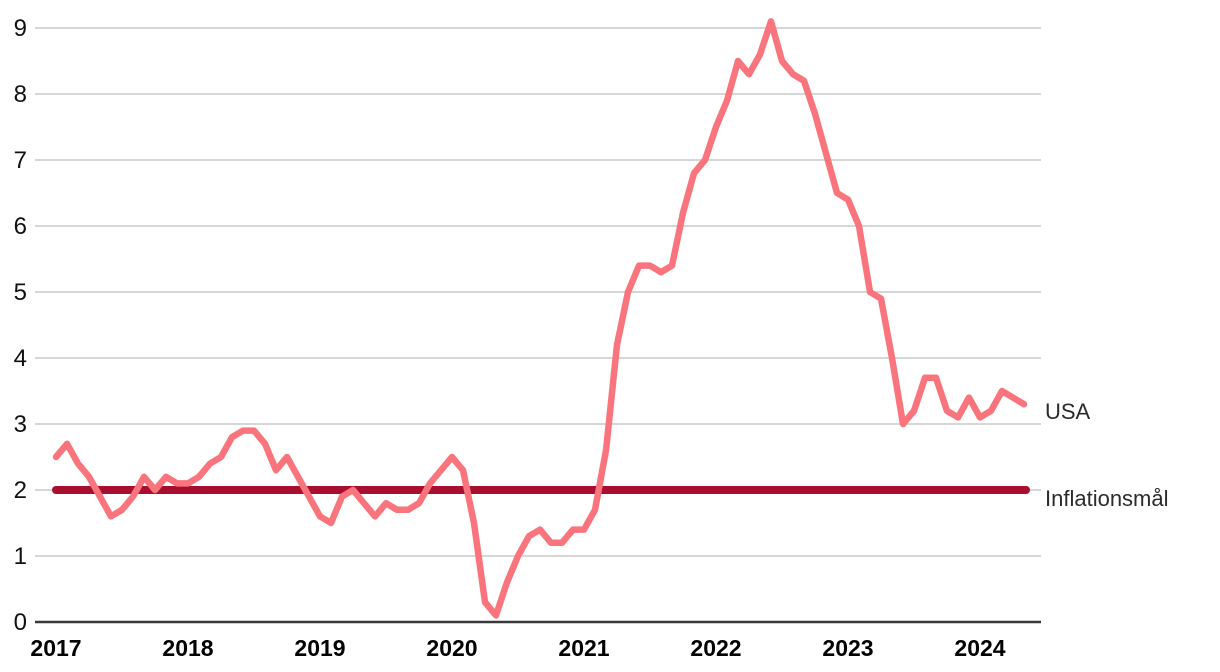 This screenshot has height=672, width=1220. I want to click on y-tick-label: 5, so click(20, 292).